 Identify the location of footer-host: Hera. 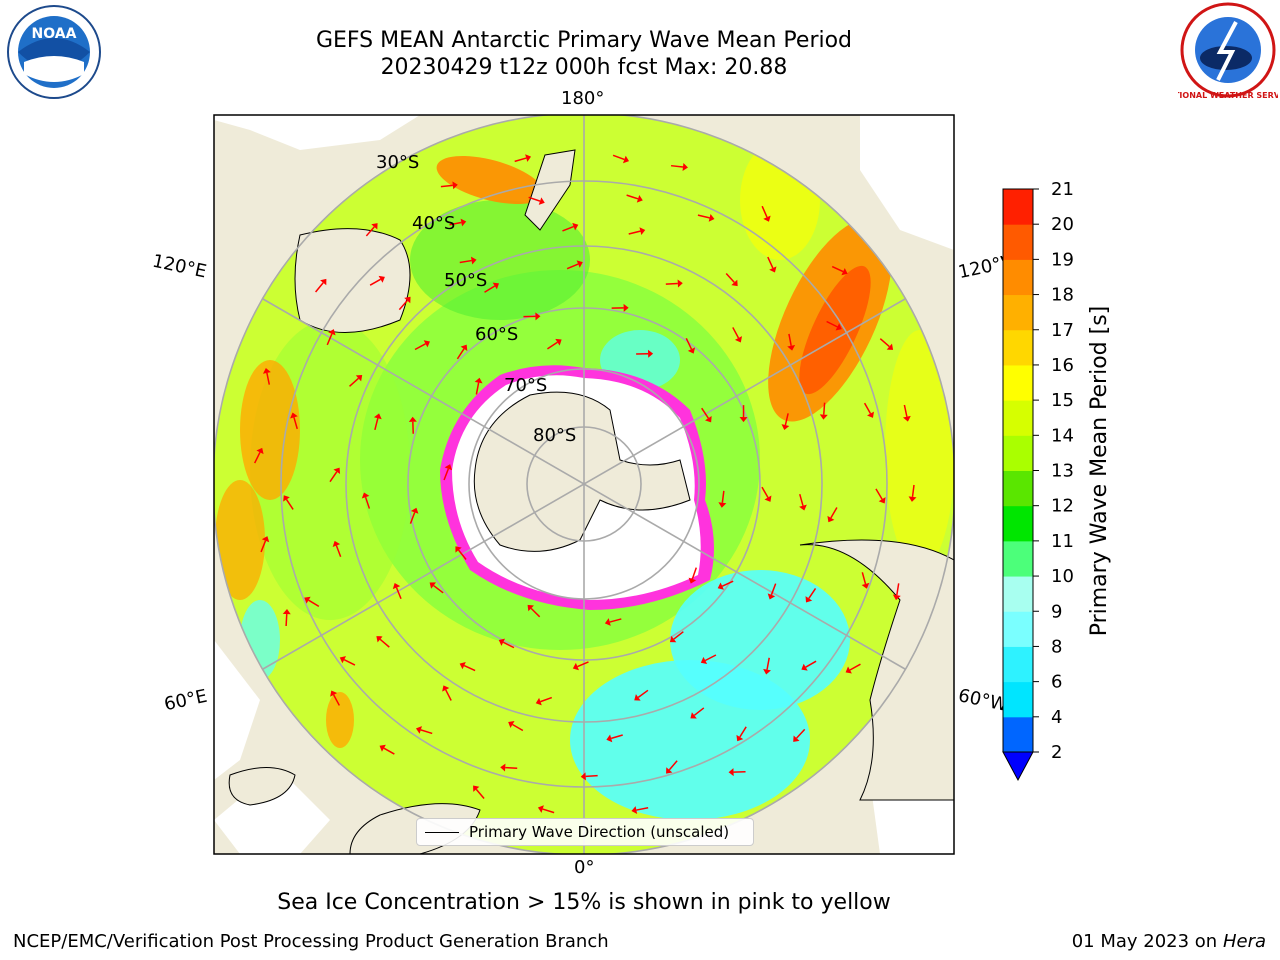
(1244, 941).